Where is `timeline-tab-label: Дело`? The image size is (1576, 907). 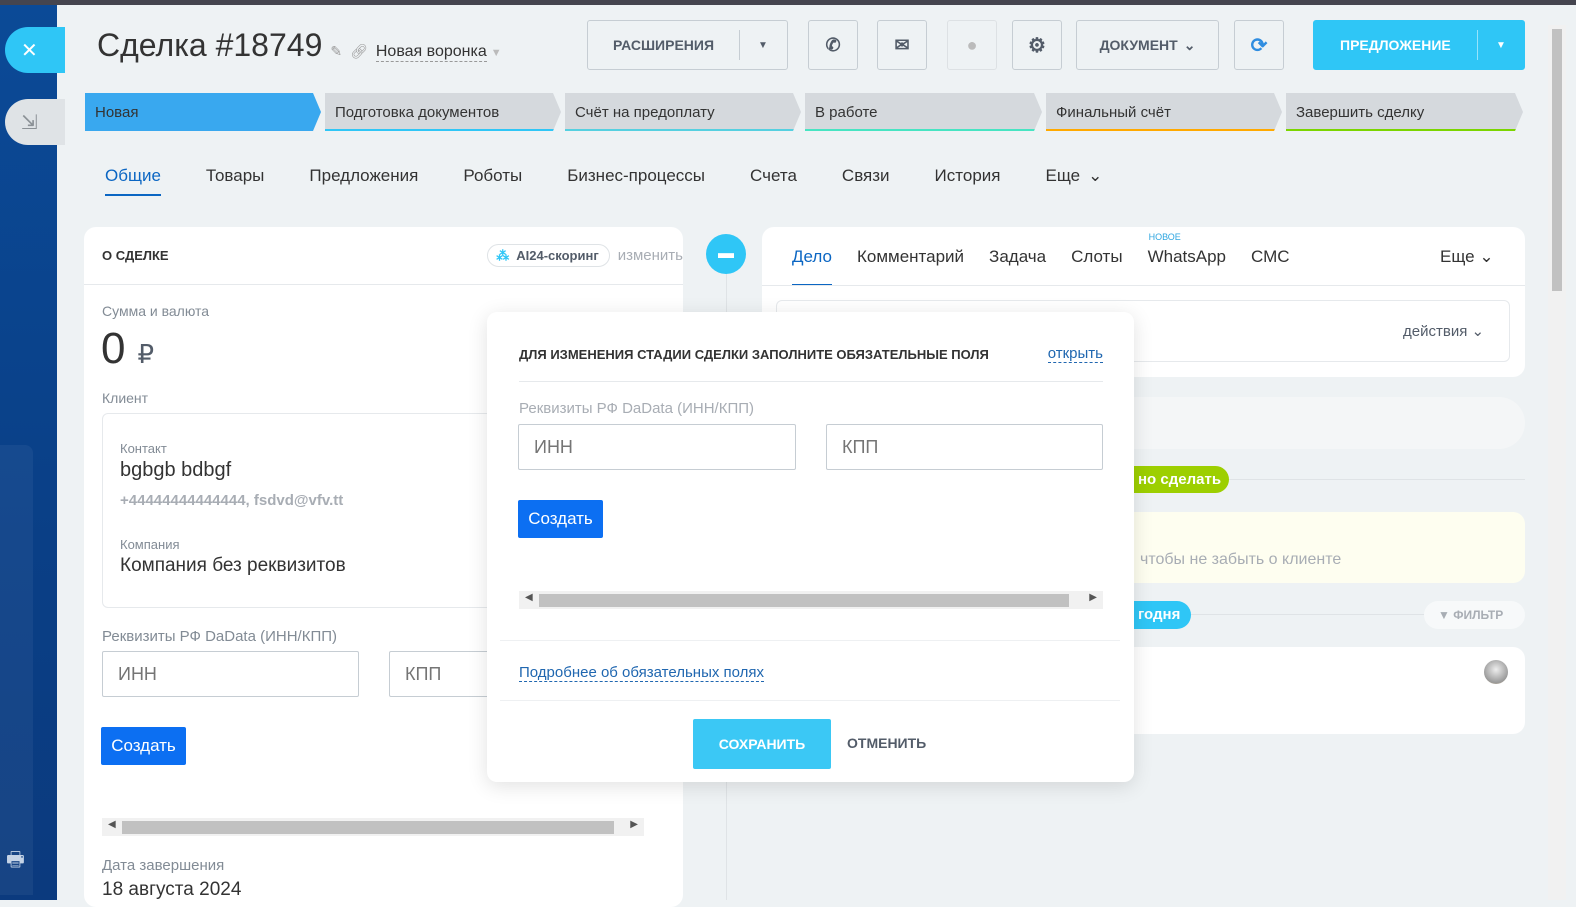
timeline-tab-label: Дело is located at coordinates (812, 256).